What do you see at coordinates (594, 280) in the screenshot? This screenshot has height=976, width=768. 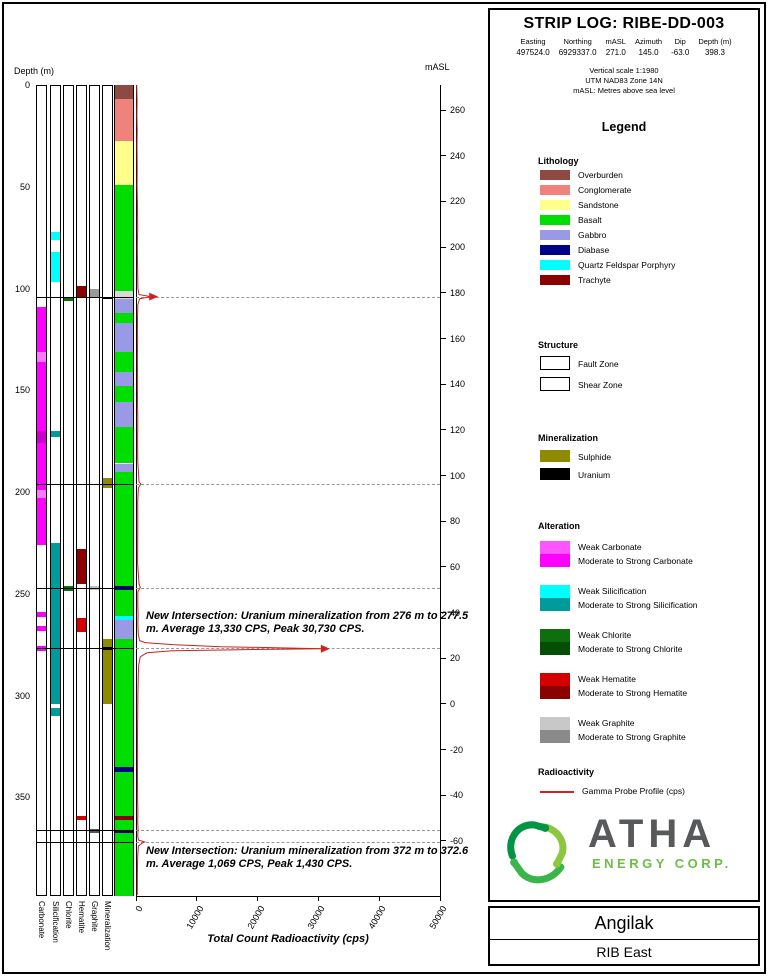 I see `lithology-item-label: Trachyte` at bounding box center [594, 280].